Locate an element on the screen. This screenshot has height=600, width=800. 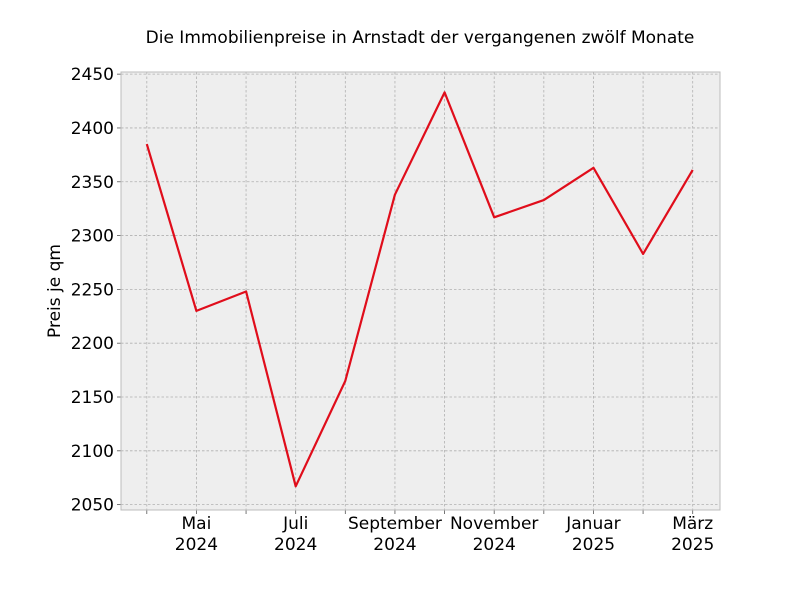
x-tick-label: Juli 2024 is located at coordinates (295, 534).